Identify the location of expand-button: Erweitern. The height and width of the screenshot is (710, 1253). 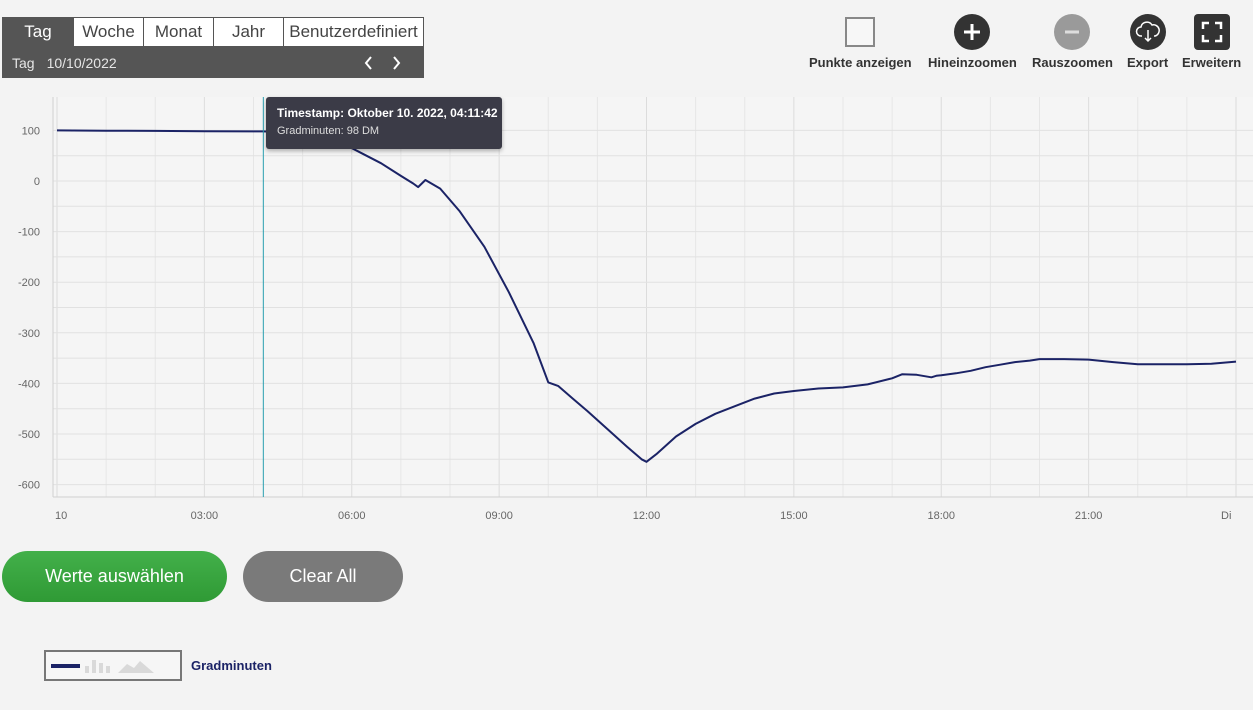
(1211, 42).